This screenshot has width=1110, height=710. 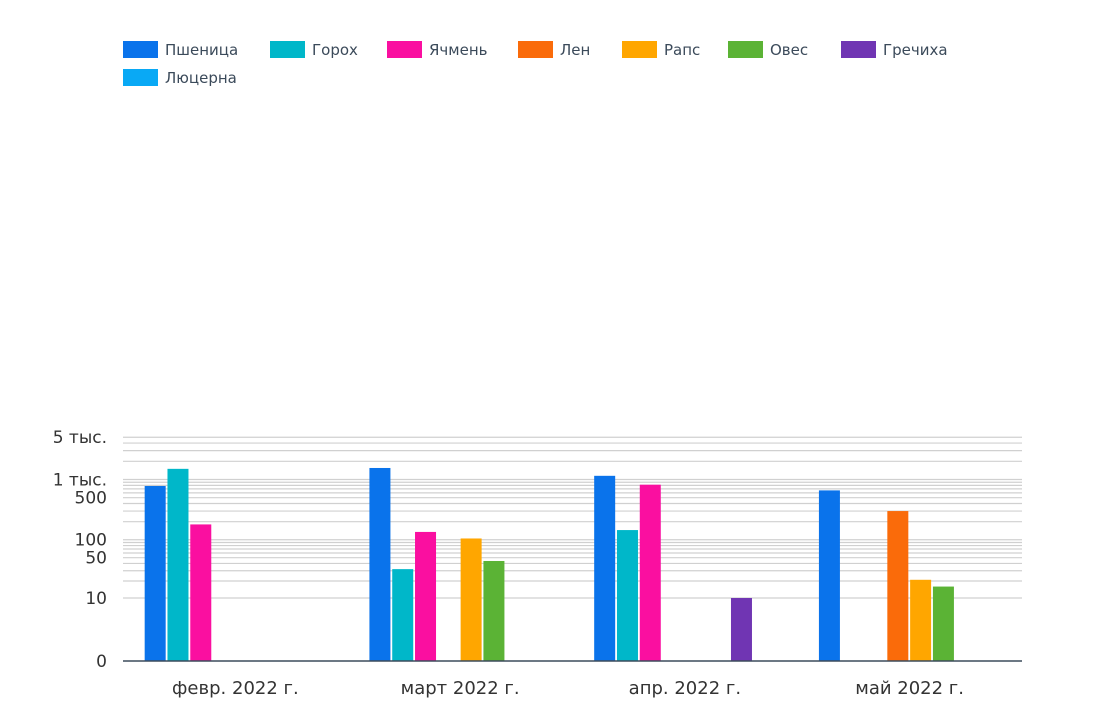 What do you see at coordinates (768, 50) in the screenshot?
I see `legend-item: Овес` at bounding box center [768, 50].